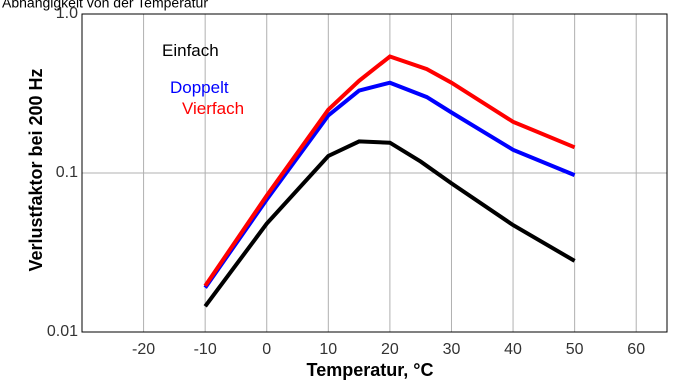 The image size is (674, 387). Describe the element at coordinates (190, 50) in the screenshot. I see `legend-entry-einfach: Einfach` at that location.